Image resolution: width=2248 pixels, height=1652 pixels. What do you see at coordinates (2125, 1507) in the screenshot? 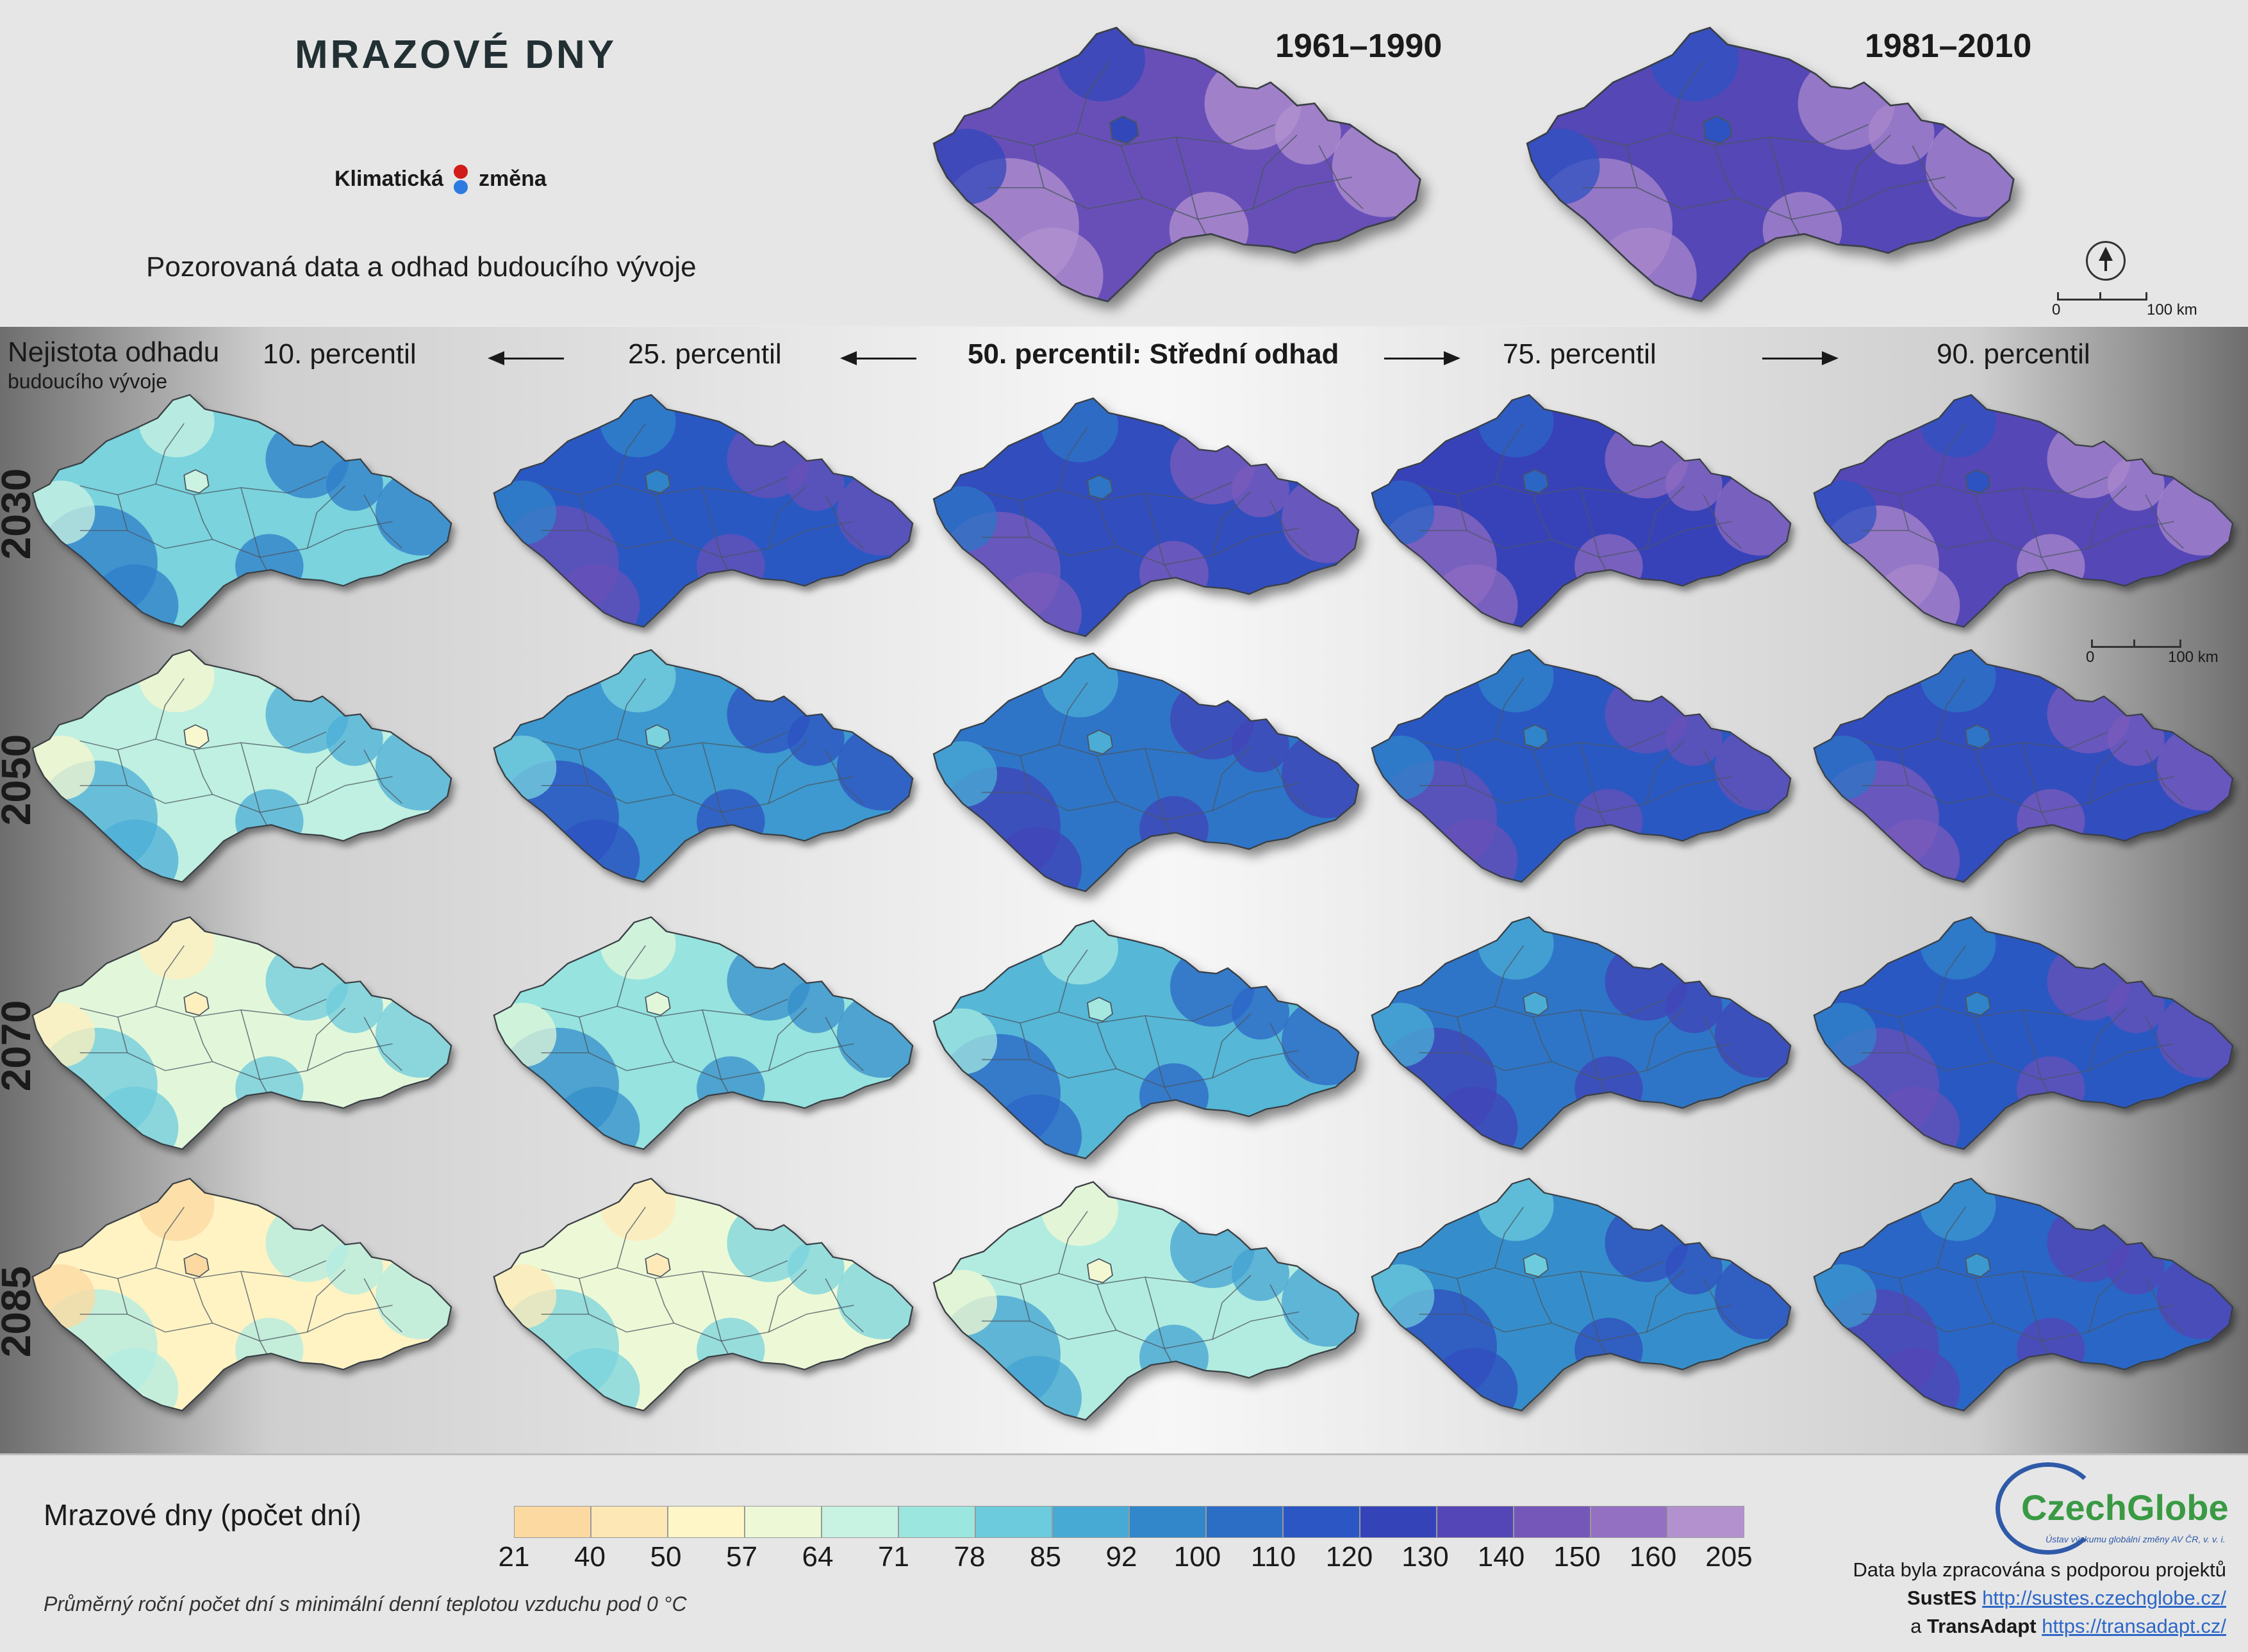
I see `czechglobe-wordmark: CzechGlobe` at bounding box center [2125, 1507].